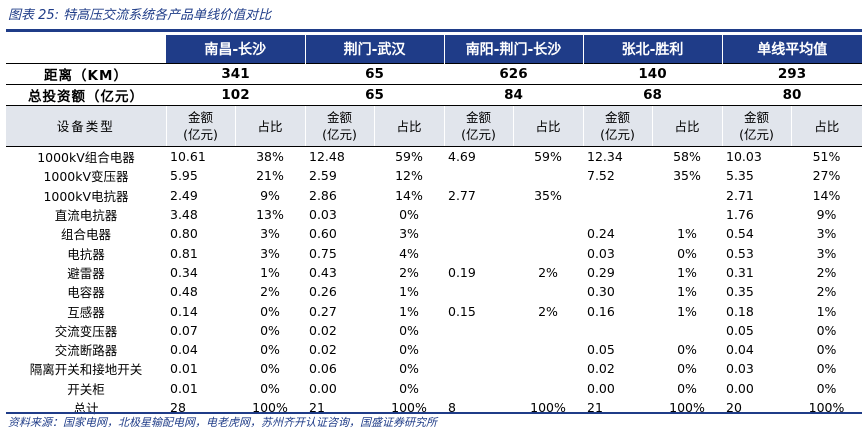 This screenshot has height=443, width=866. What do you see at coordinates (434, 214) in the screenshot?
I see `table-row: 直流电抗器 3.48 13% 0.03 0% 1.76 9%` at bounding box center [434, 214].